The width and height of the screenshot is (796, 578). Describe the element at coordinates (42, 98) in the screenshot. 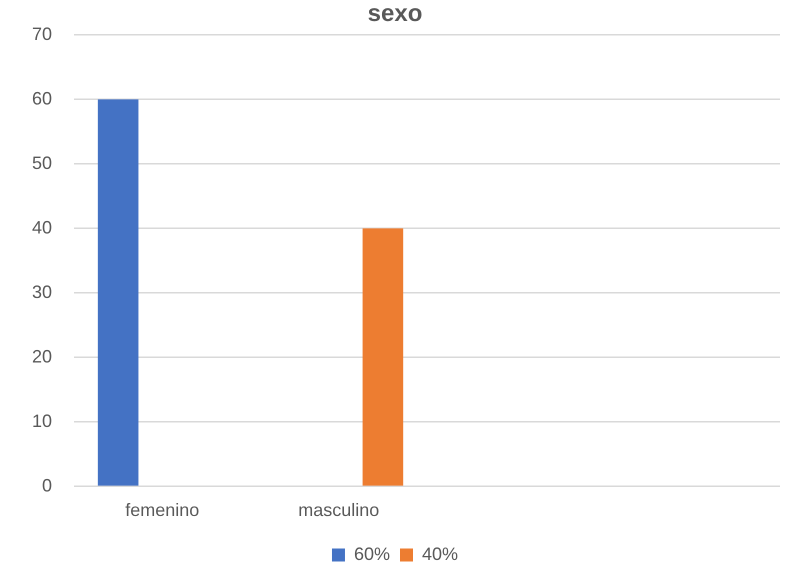

I see `y-tick-label: 60` at that location.